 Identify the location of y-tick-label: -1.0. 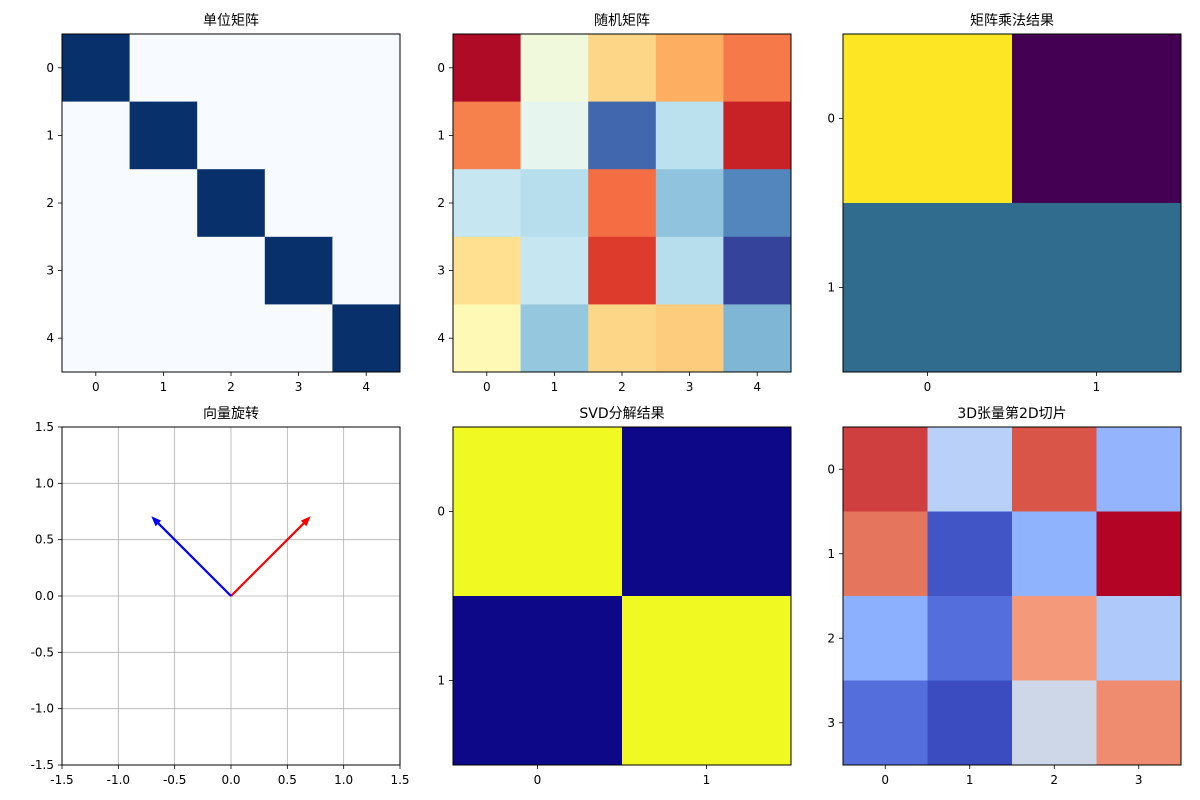
(42, 709).